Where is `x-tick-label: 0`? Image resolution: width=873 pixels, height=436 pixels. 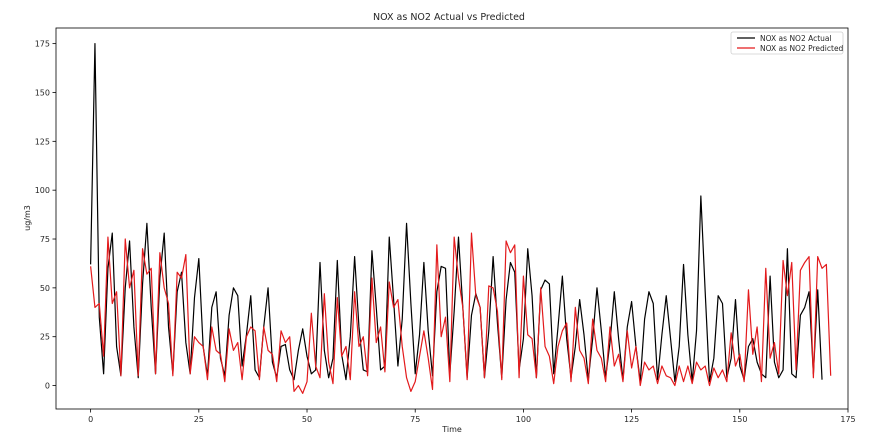 x-tick-label: 0 is located at coordinates (90, 419).